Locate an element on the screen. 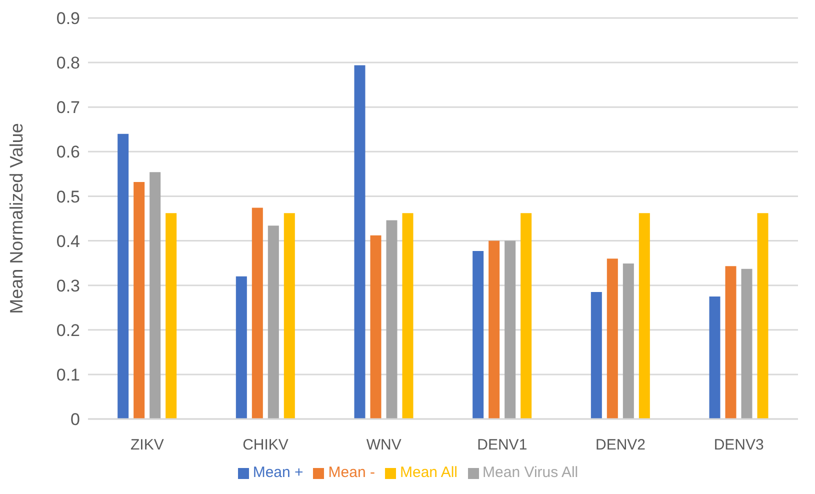 This screenshot has width=815, height=494. x-tick-label: WNV is located at coordinates (384, 445).